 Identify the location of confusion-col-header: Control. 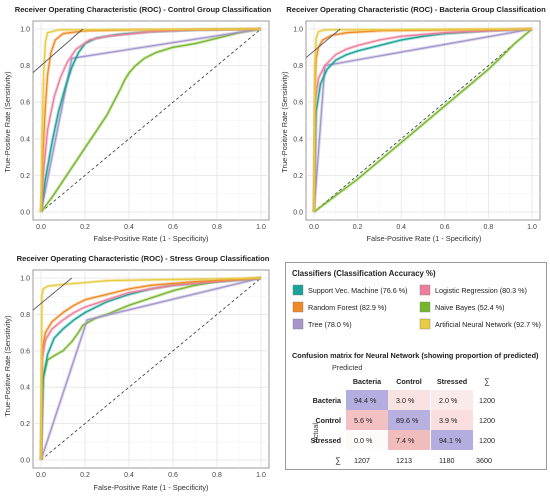
(409, 381).